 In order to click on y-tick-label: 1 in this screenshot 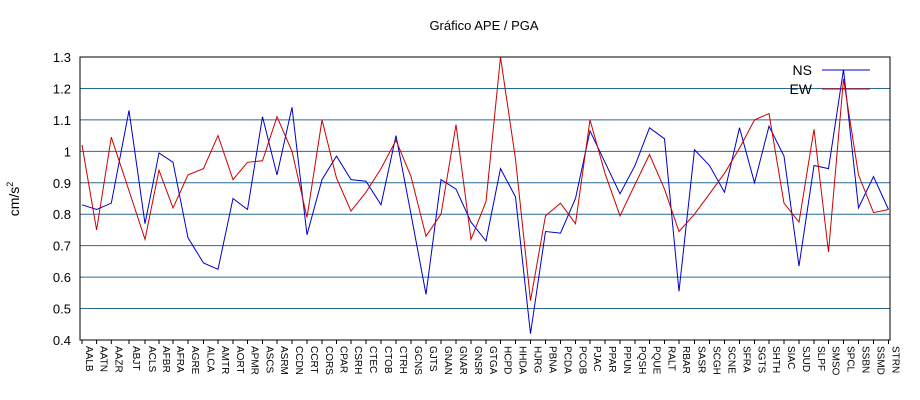, I will do `click(67, 151)`.